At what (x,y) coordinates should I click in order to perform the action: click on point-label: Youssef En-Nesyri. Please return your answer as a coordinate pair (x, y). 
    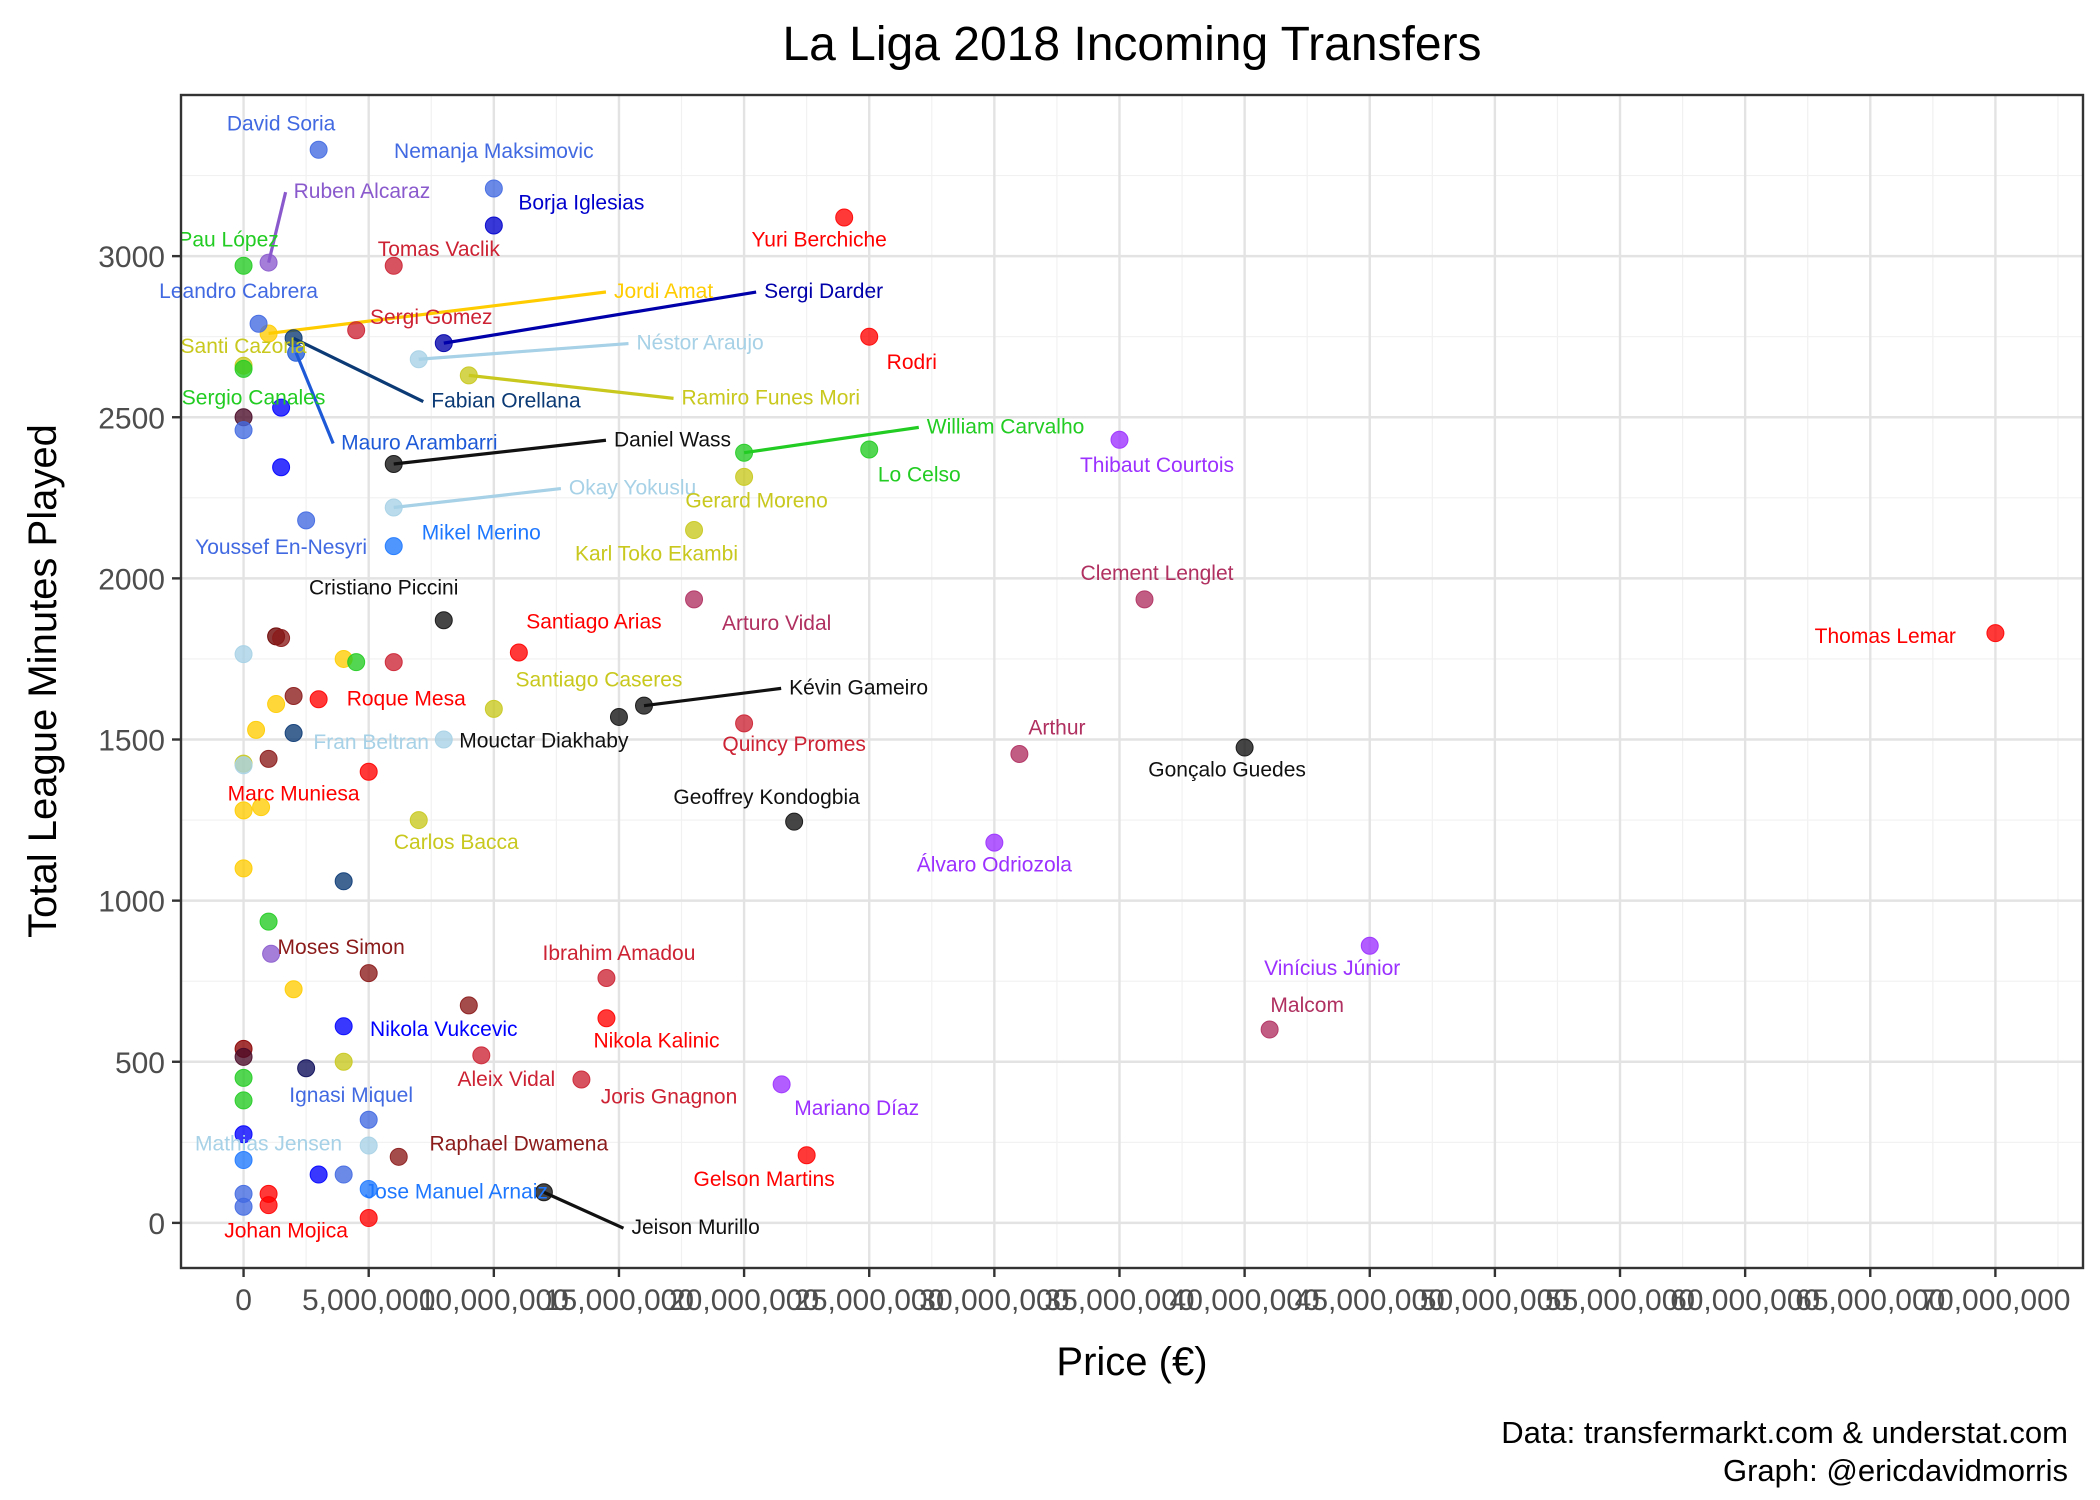
    Looking at the image, I should click on (281, 547).